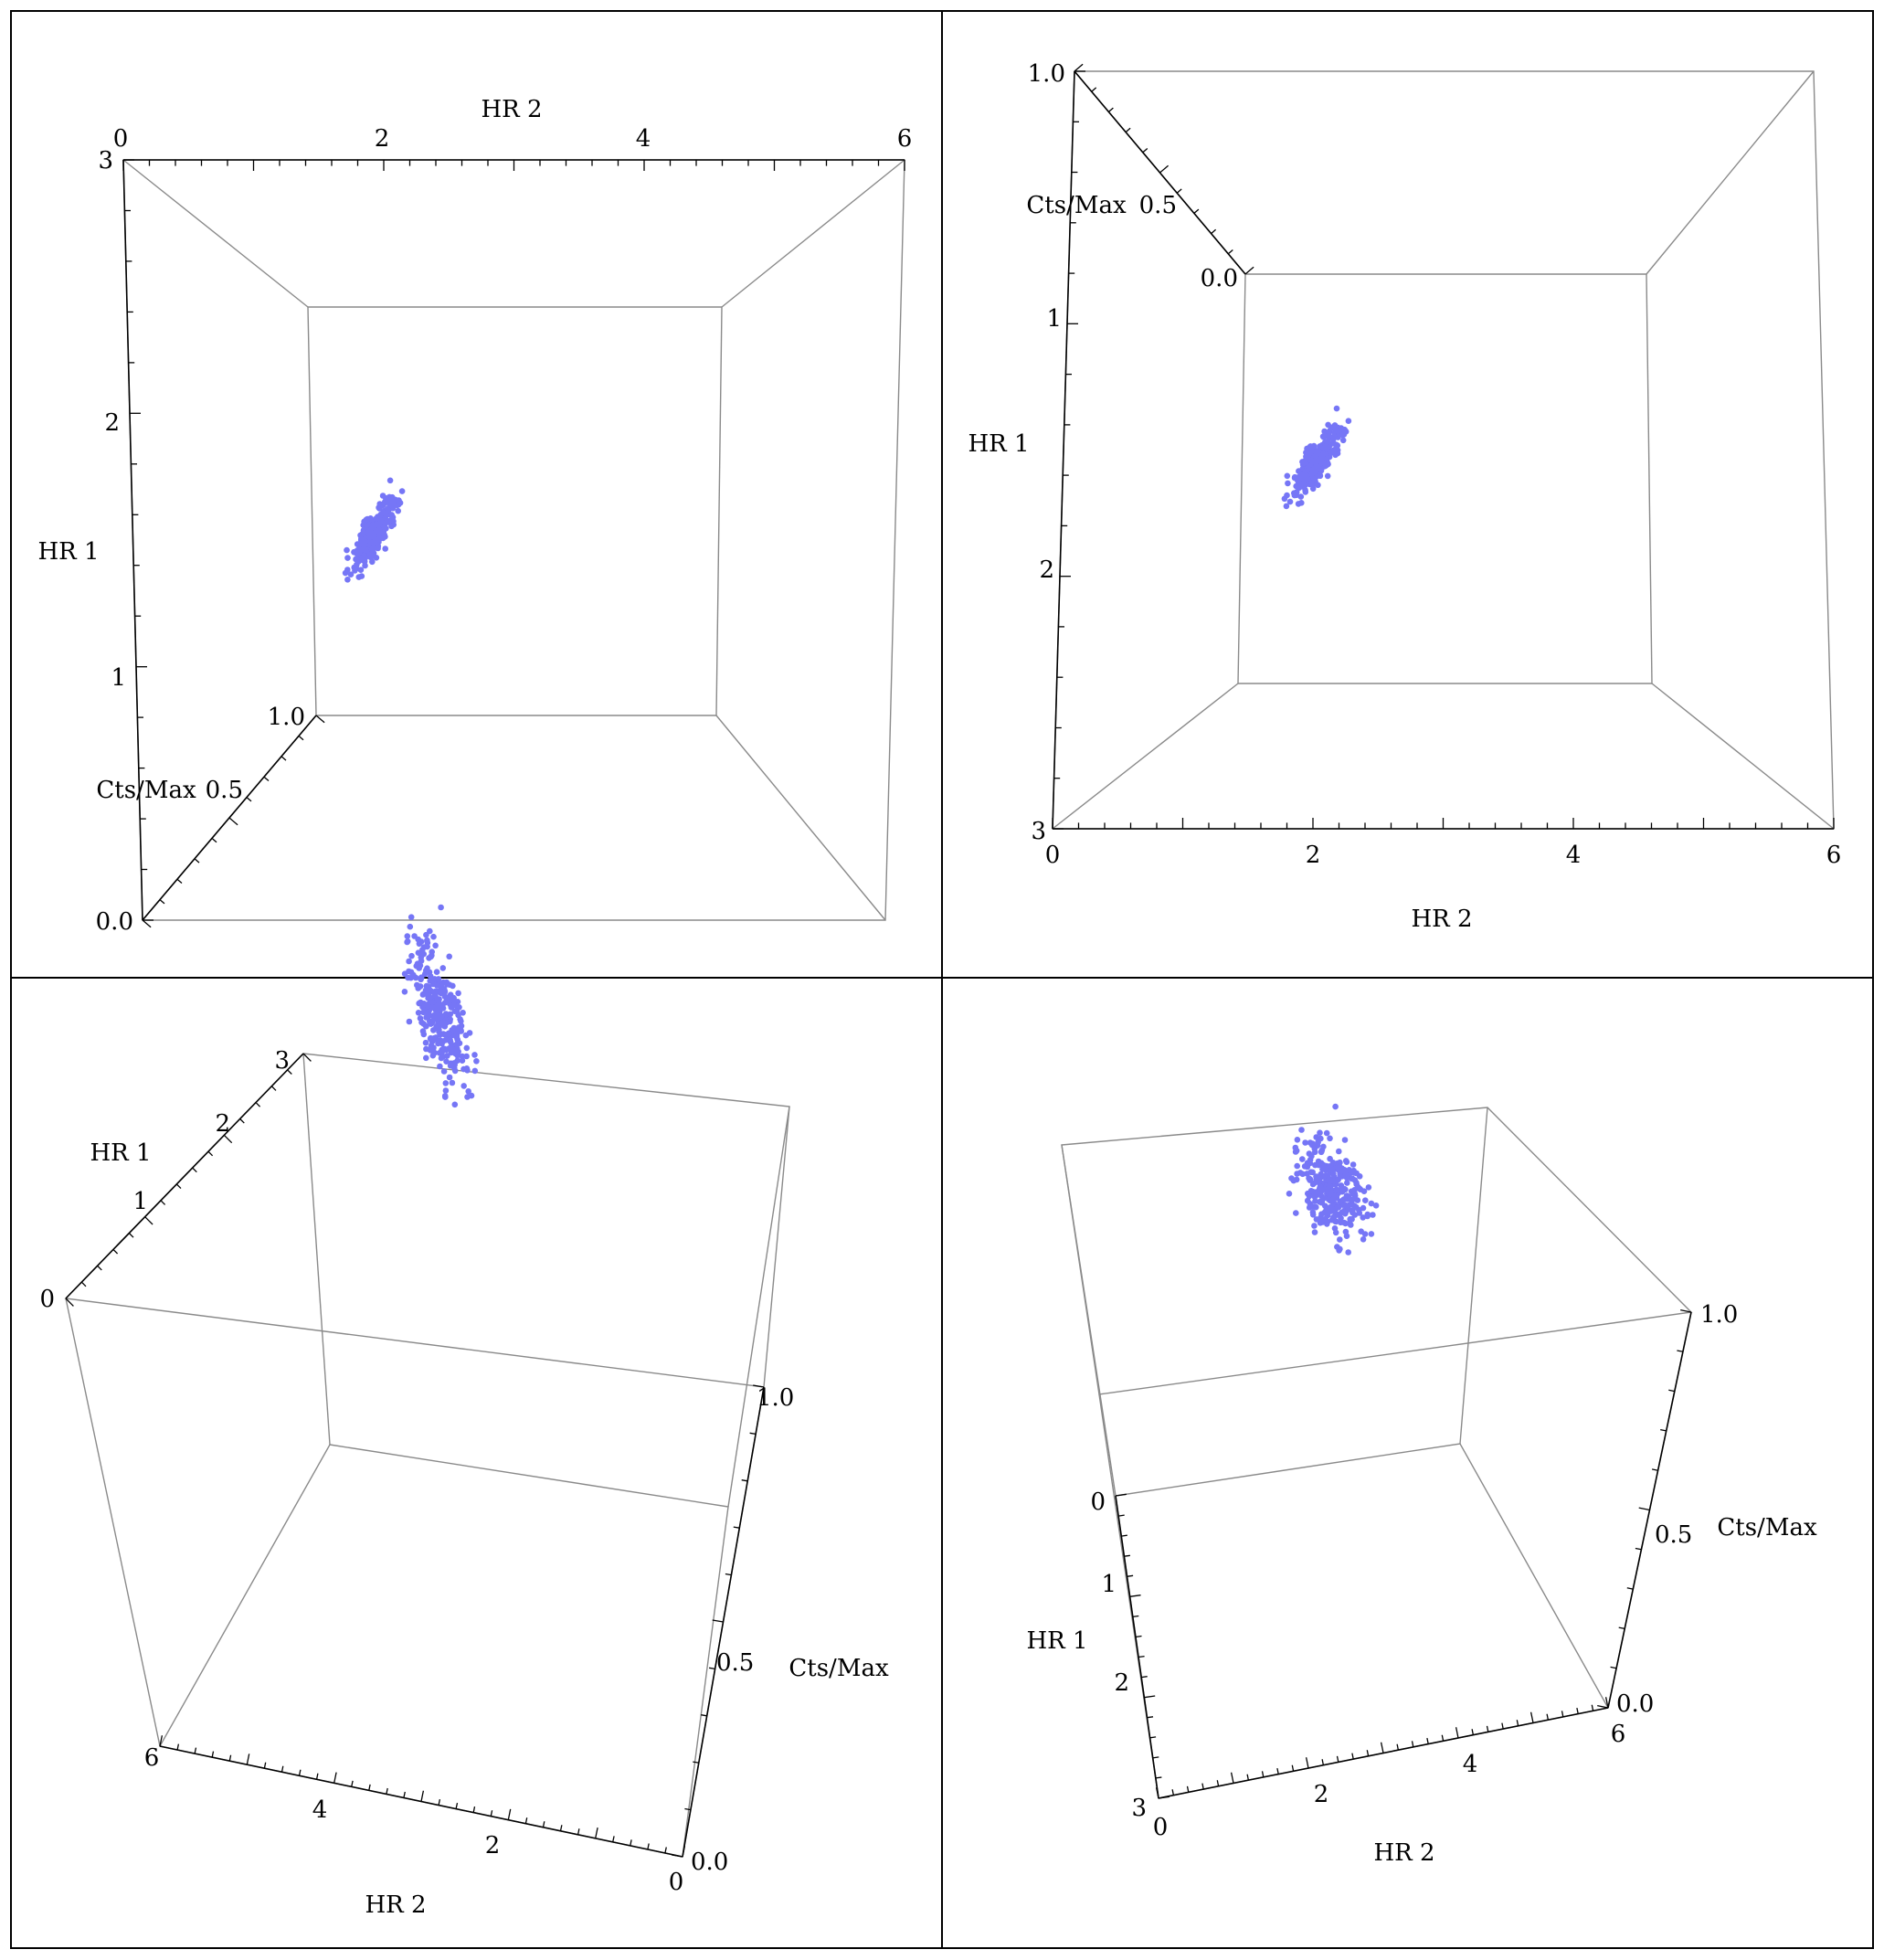 This screenshot has height=1960, width=1884. I want to click on scatter-points-bottom-left, so click(441, 1006).